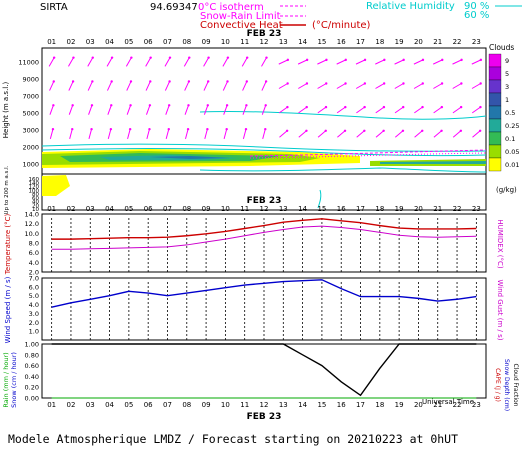 The width and height of the screenshot is (528, 454). I want to click on cloud-y-tick-1000: 1000, so click(30, 165).